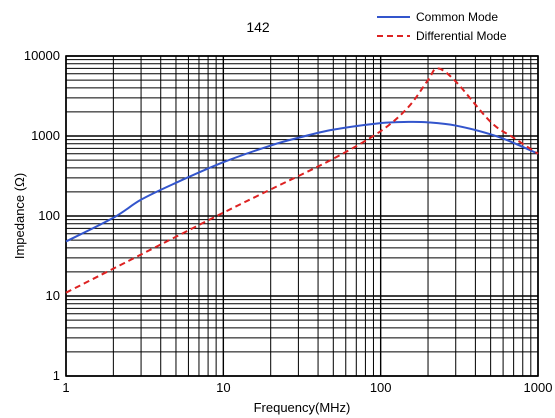  I want to click on legend: Common Mode Differential Mode, so click(442, 26).